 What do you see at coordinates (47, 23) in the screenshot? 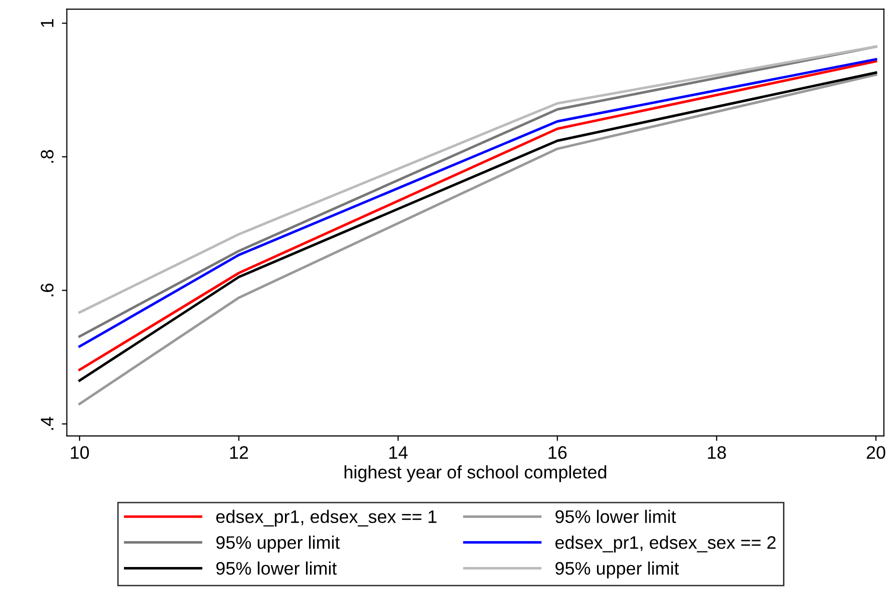
I see `y-tick-label: 1` at bounding box center [47, 23].